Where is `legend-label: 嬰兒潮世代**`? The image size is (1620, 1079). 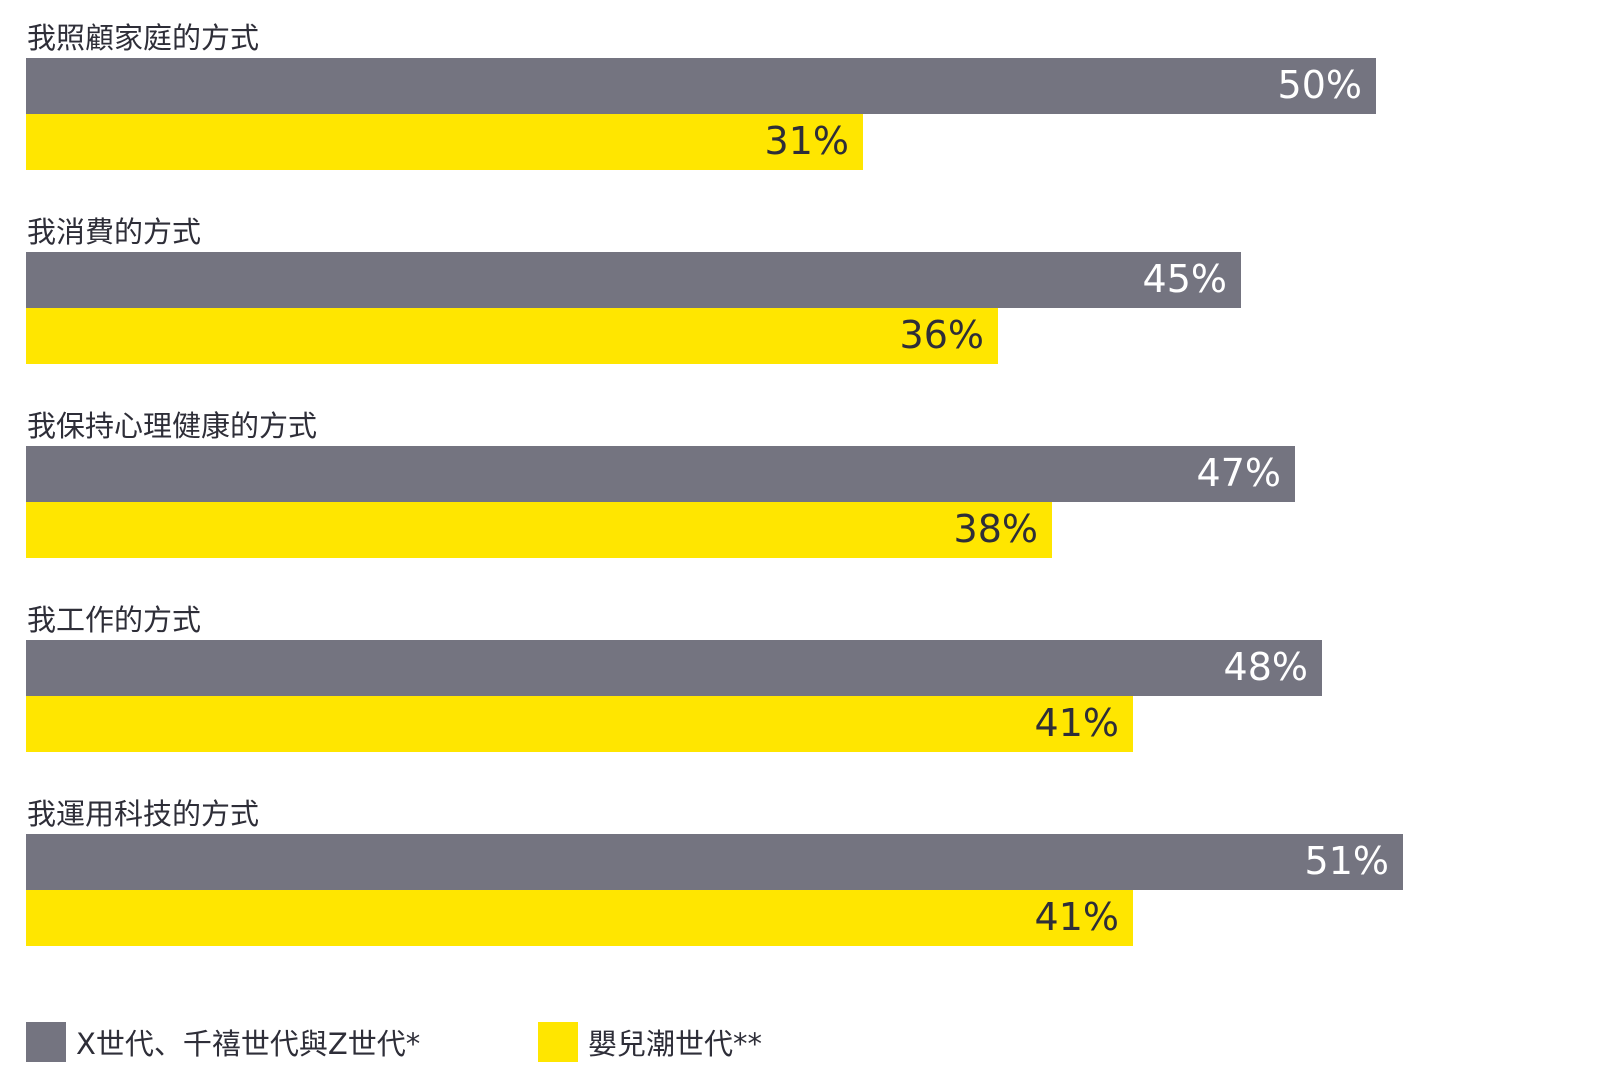
legend-label: 嬰兒潮世代** is located at coordinates (675, 1044).